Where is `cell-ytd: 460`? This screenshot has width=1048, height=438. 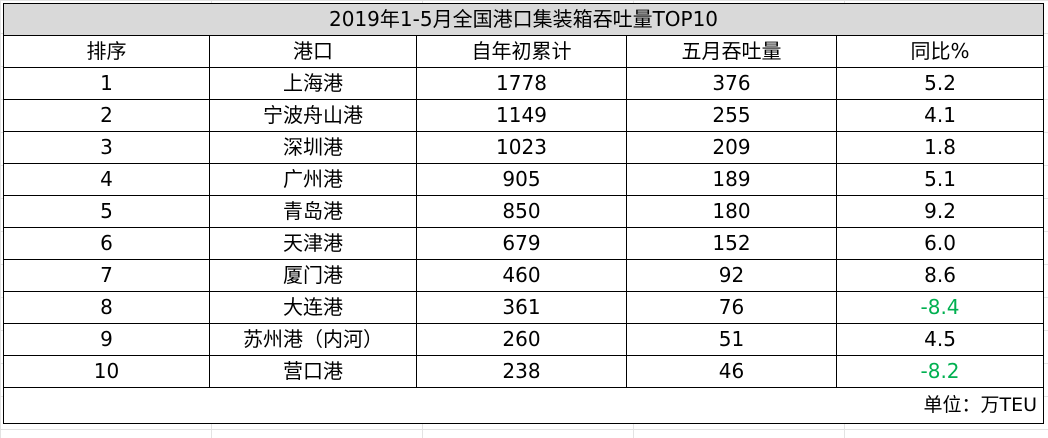
cell-ytd: 460 is located at coordinates (521, 275).